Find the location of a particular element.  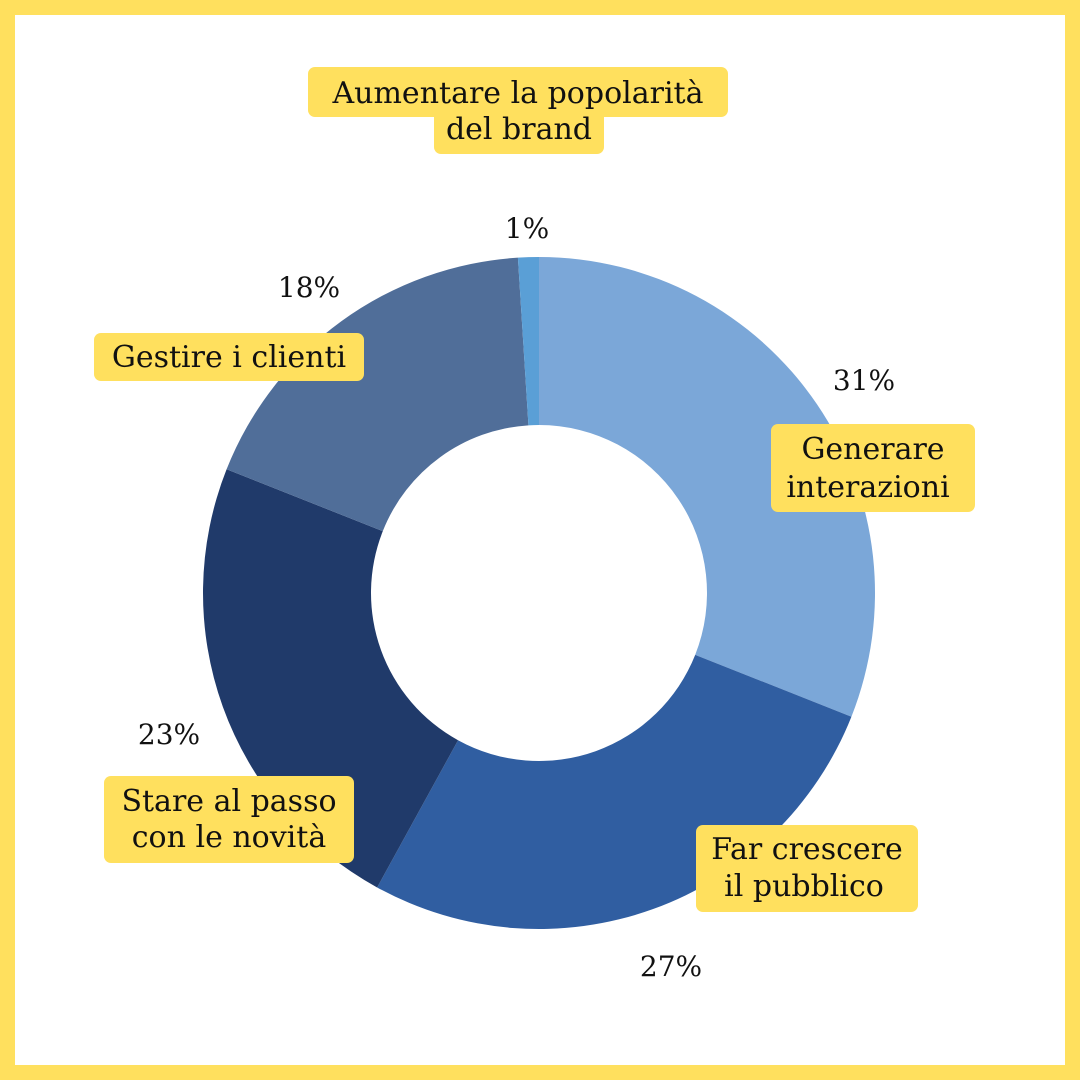

label-line: Stare al passo is located at coordinates (228, 801).